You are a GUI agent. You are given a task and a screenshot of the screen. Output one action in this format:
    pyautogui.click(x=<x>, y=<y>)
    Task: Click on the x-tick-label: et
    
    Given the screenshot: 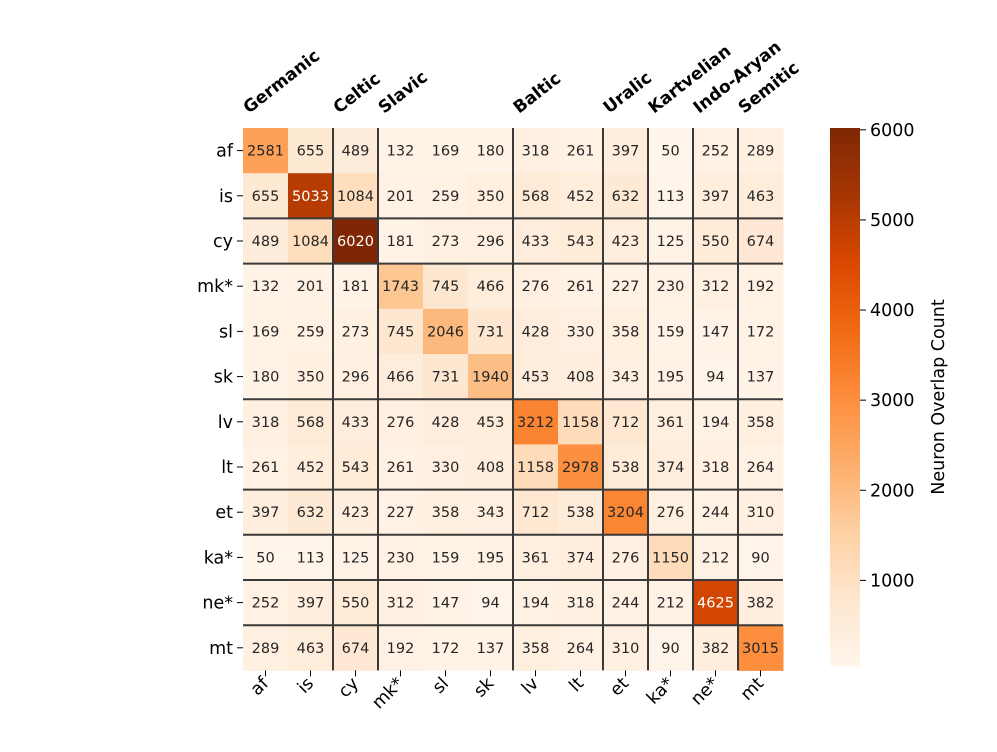 What is the action you would take?
    pyautogui.click(x=619, y=687)
    